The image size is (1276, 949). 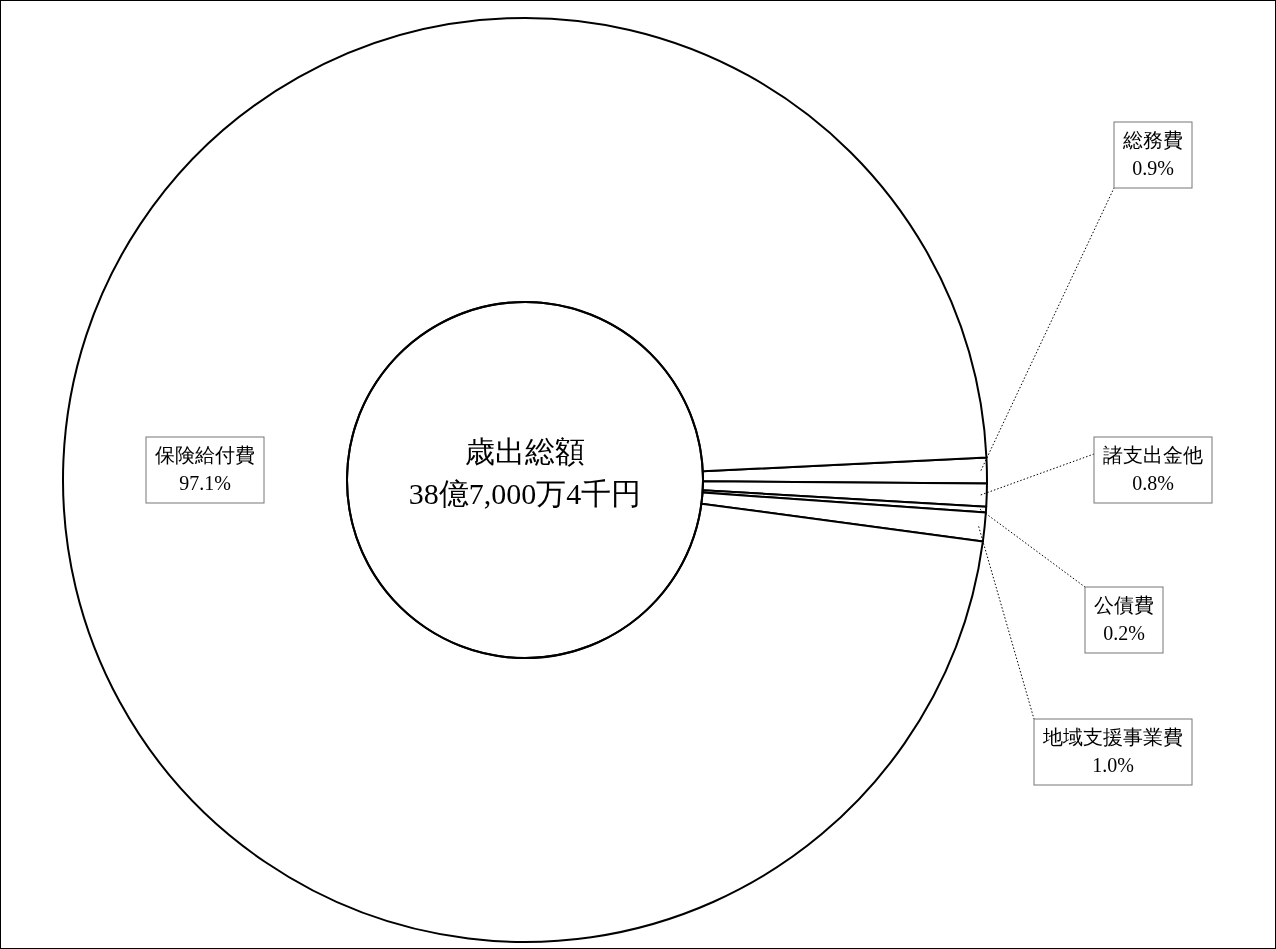 What do you see at coordinates (1124, 633) in the screenshot?
I see `data-label: 0.2%` at bounding box center [1124, 633].